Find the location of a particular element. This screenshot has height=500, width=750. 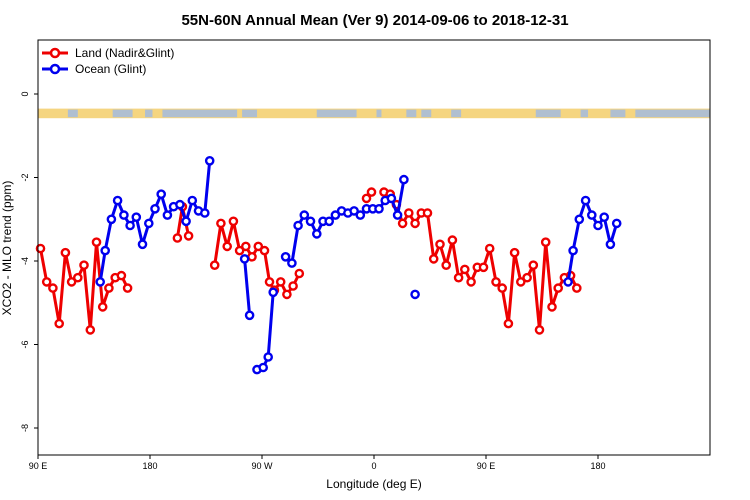

y-tick-label: -8 is located at coordinates (25, 428).